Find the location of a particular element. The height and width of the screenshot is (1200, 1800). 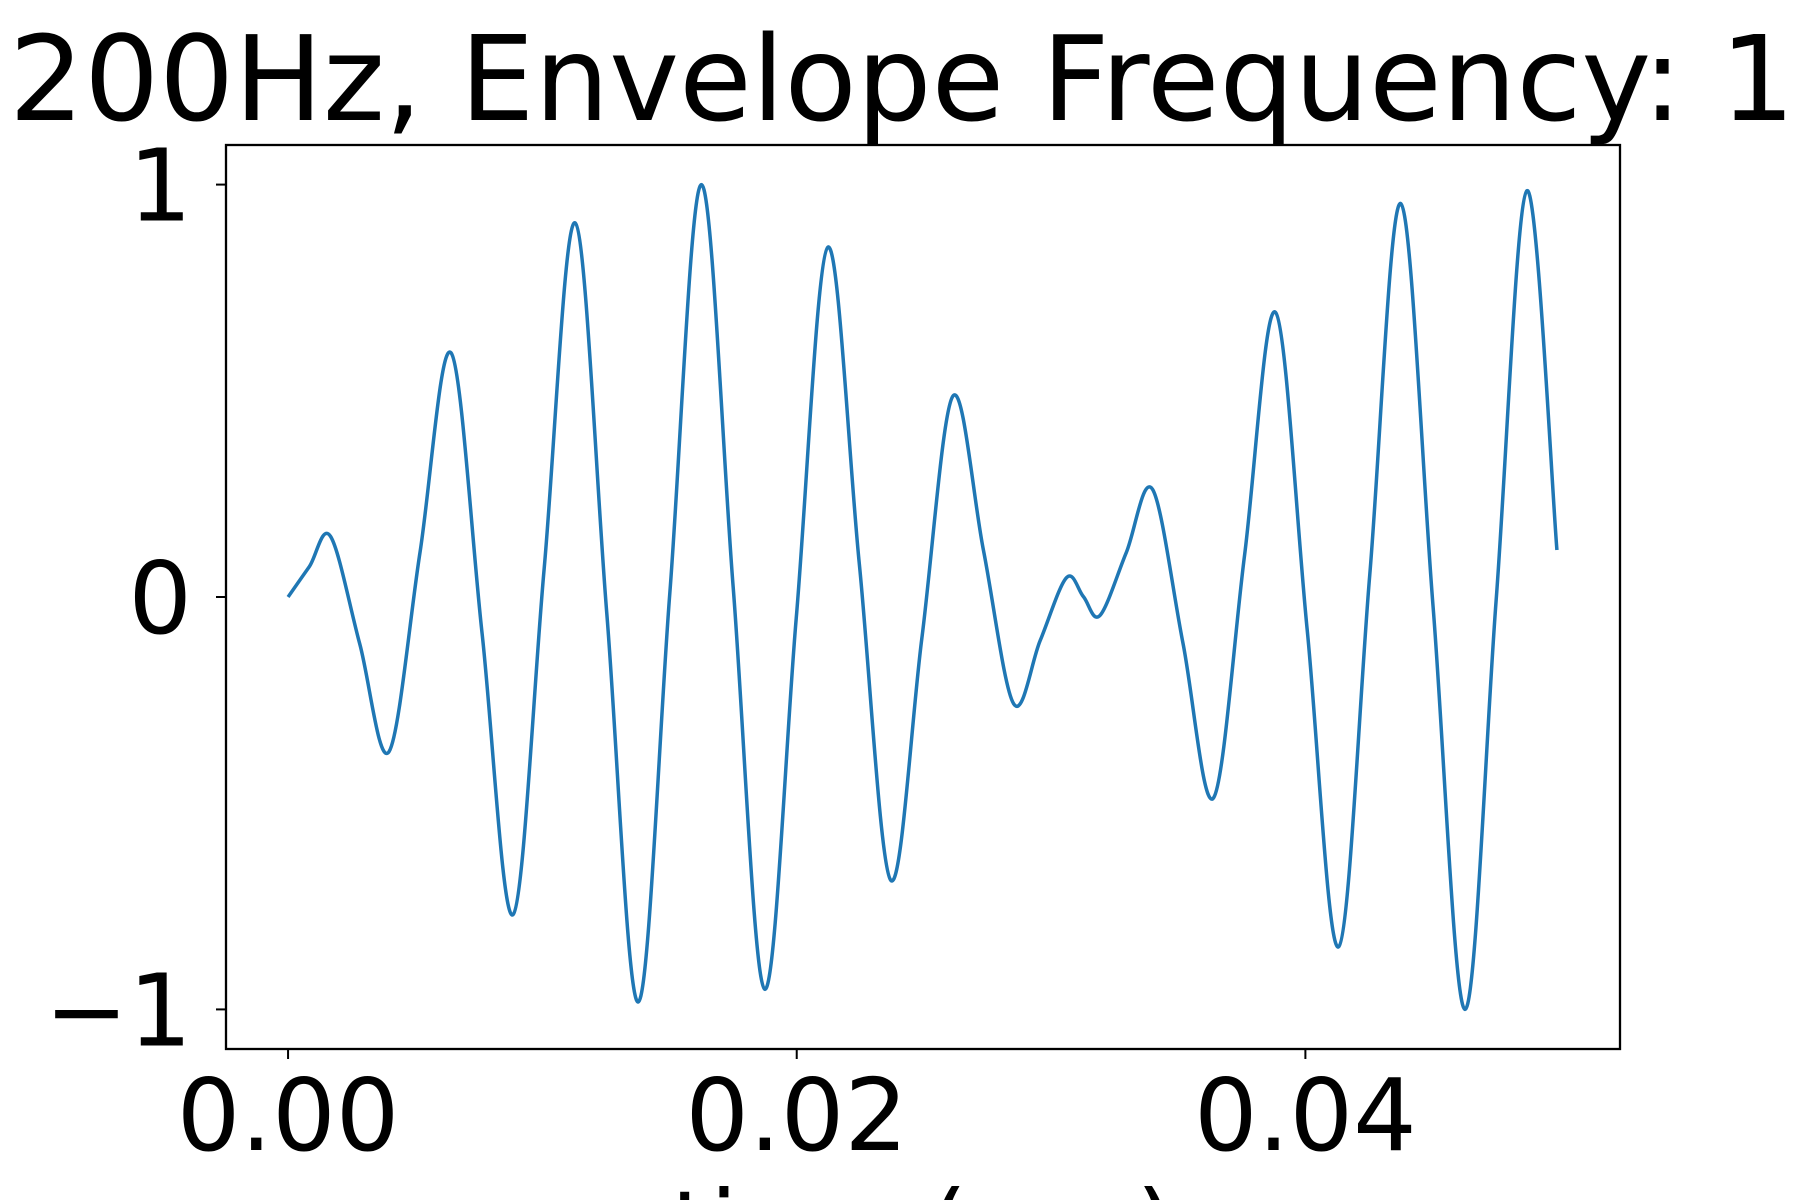

x-tick-label: 0.04 is located at coordinates (1305, 1115).